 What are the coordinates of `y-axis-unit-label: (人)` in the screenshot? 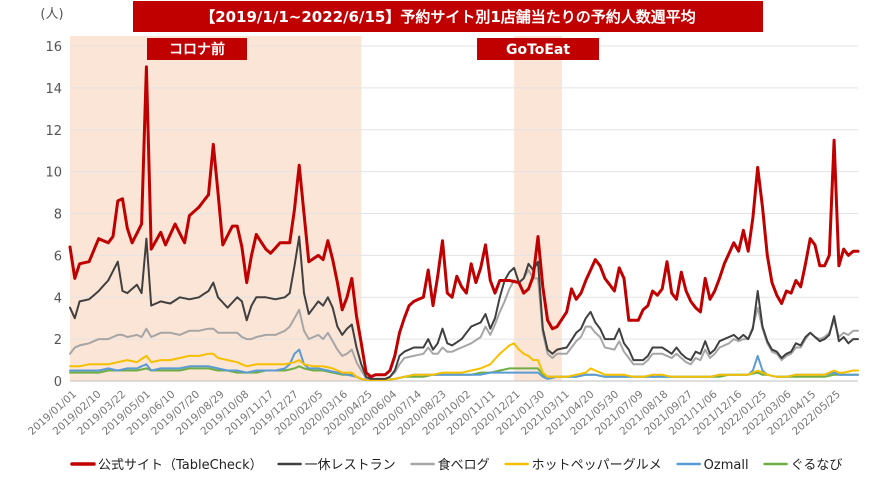 It's located at (51, 14).